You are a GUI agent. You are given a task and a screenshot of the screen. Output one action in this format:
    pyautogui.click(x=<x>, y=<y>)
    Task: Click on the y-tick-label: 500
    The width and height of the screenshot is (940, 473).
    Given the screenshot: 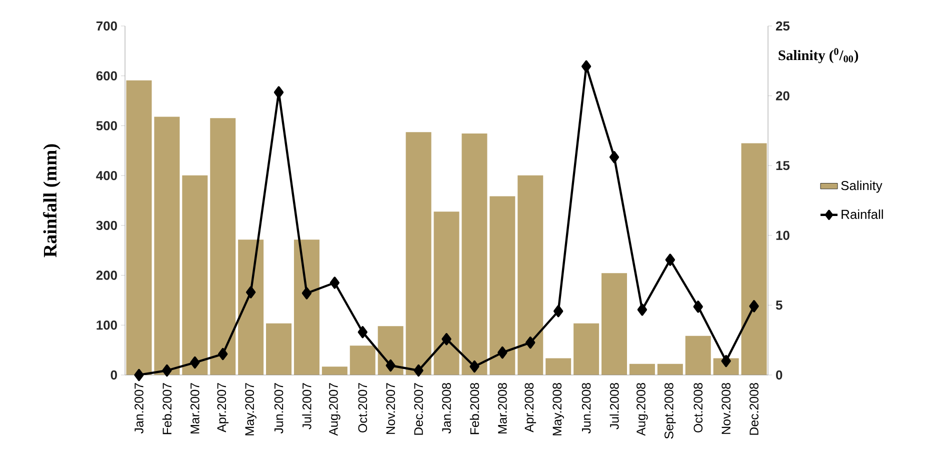 What is the action you would take?
    pyautogui.click(x=106, y=125)
    